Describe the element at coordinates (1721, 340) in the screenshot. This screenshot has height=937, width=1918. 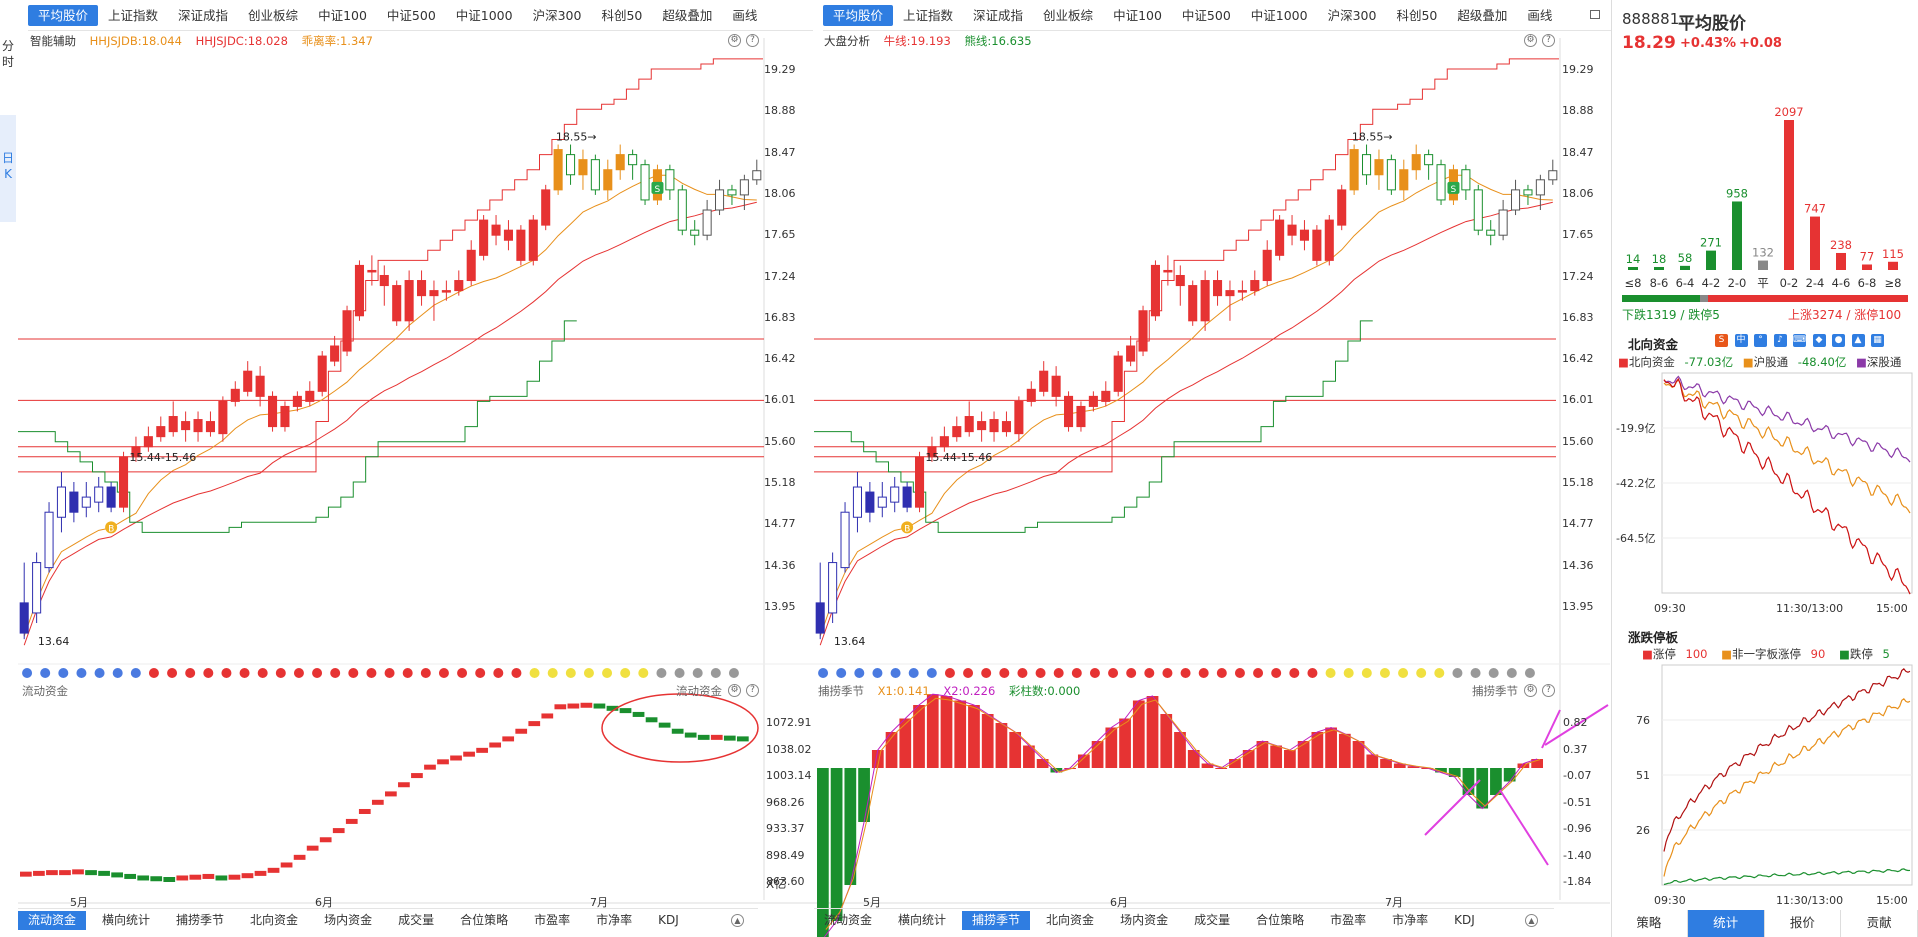
I see `sogou-icon: S` at that location.